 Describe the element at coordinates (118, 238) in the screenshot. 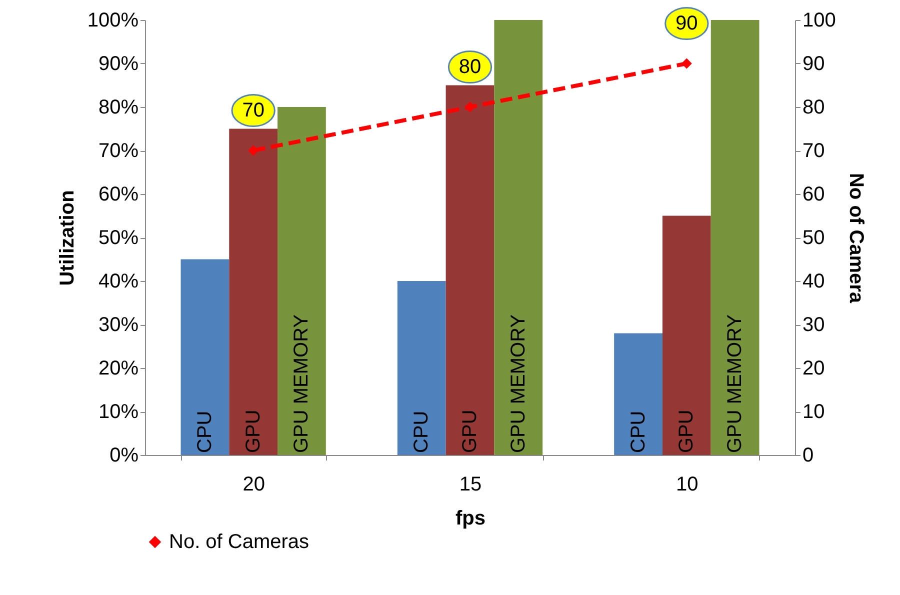

I see `y-tick-label: 50%` at that location.